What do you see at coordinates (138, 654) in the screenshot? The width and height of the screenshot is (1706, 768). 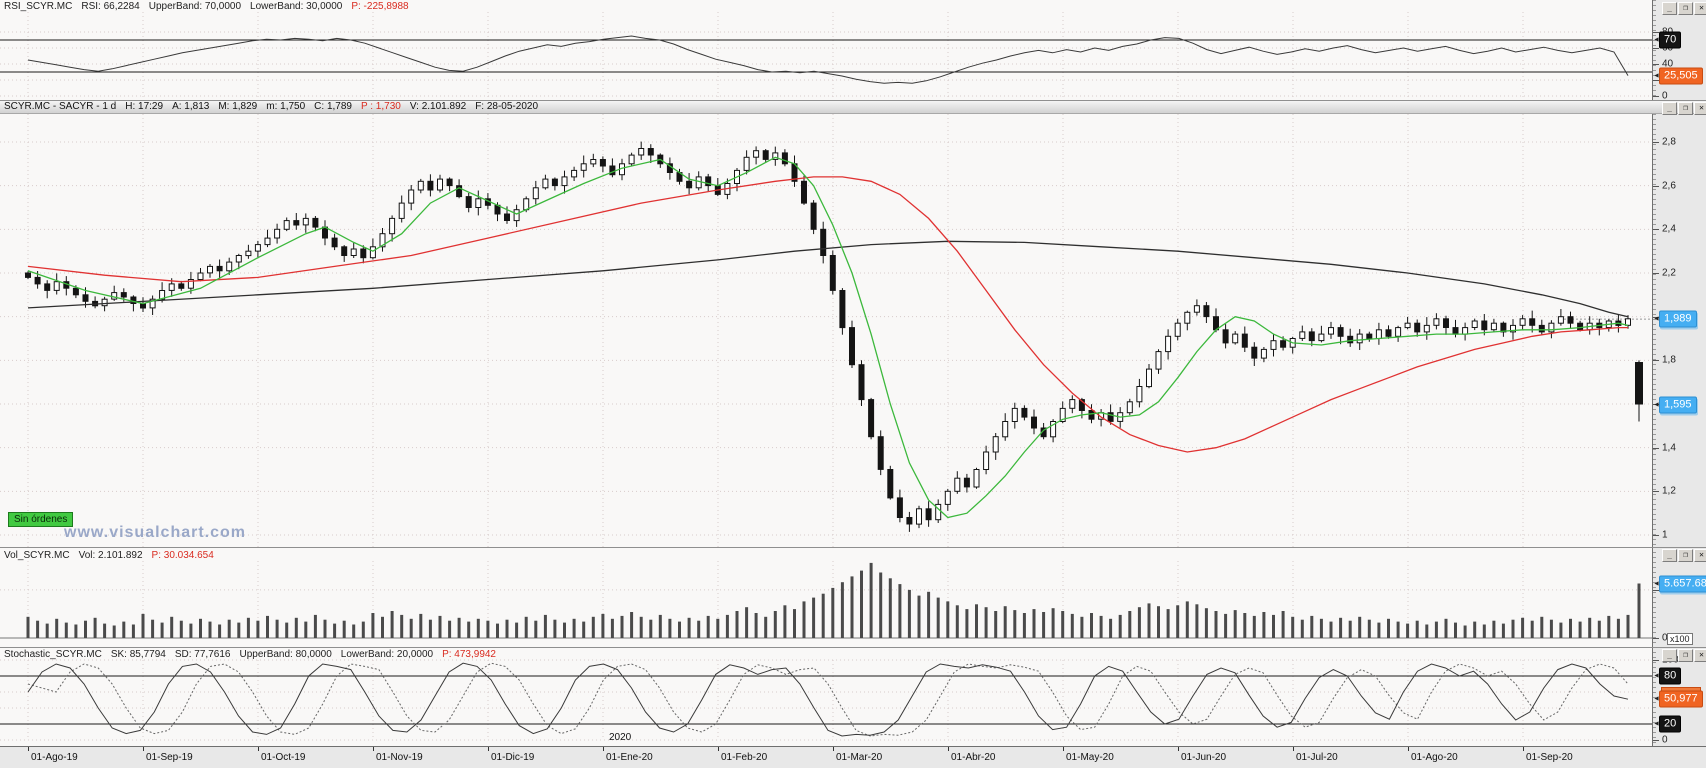 I see `stoch-sk: SK: 85,7794` at bounding box center [138, 654].